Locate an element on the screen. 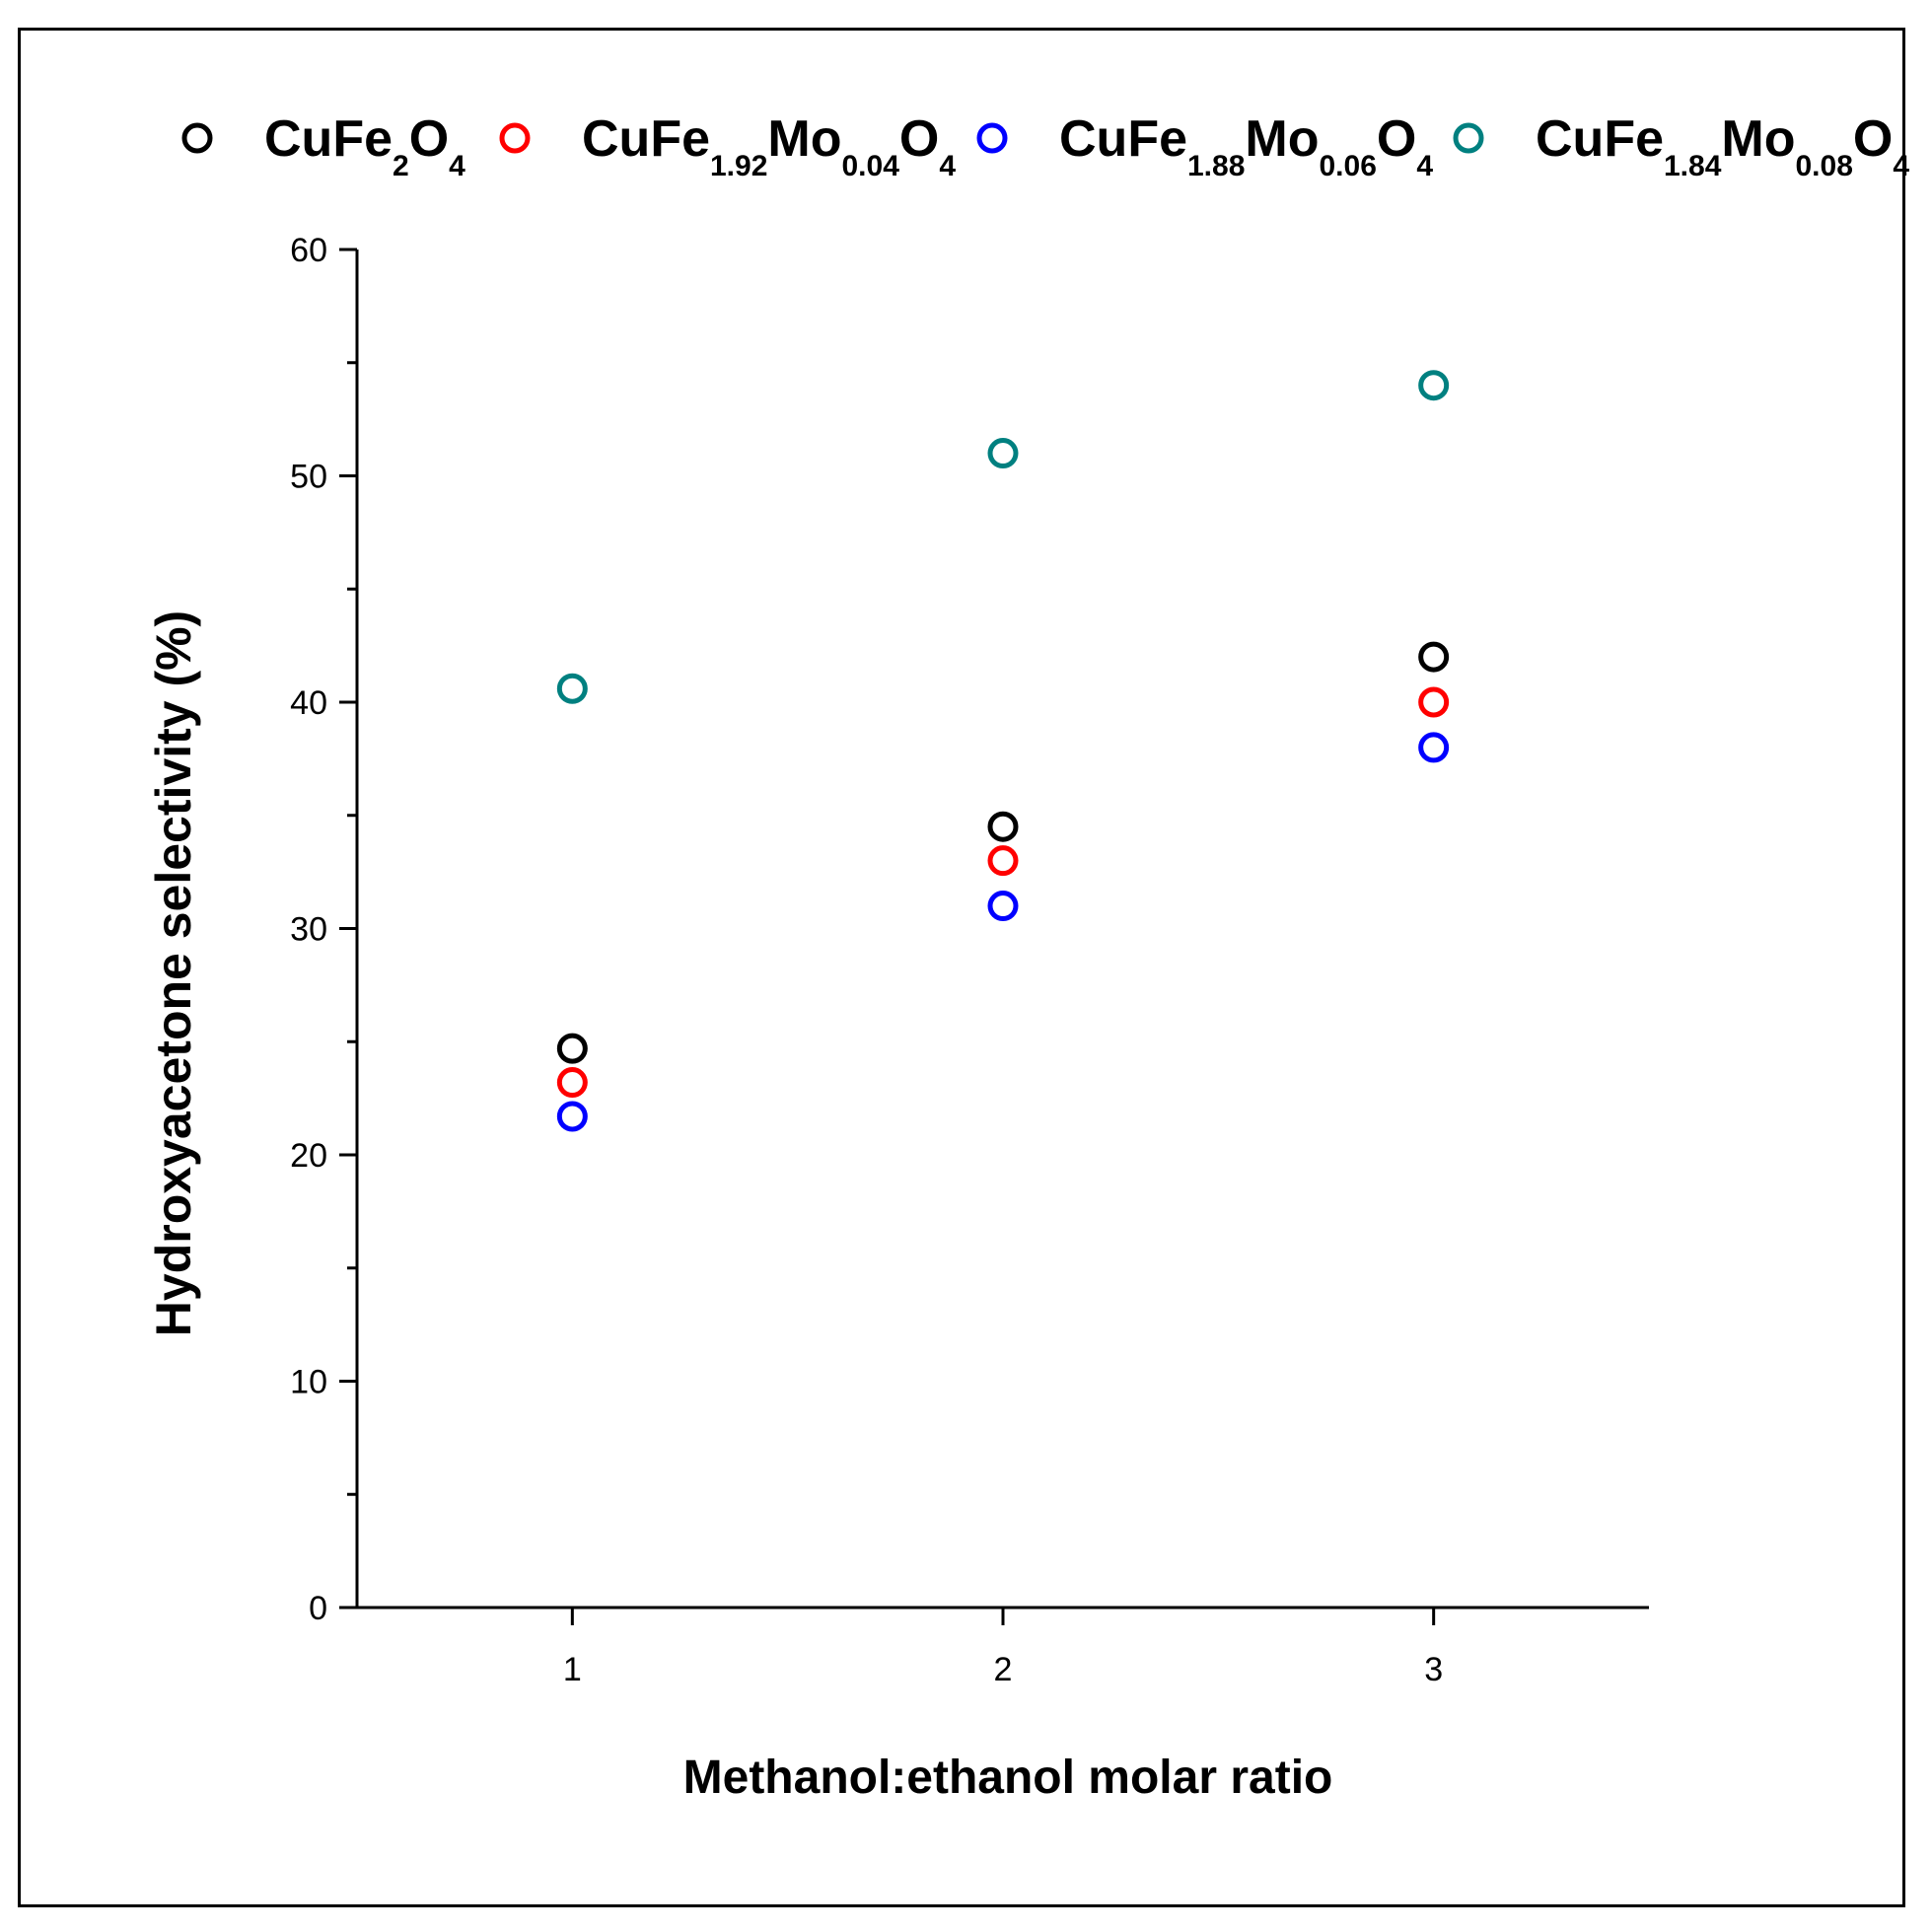 This screenshot has width=1932, height=1932. y-tick-label: 30 is located at coordinates (309, 930).